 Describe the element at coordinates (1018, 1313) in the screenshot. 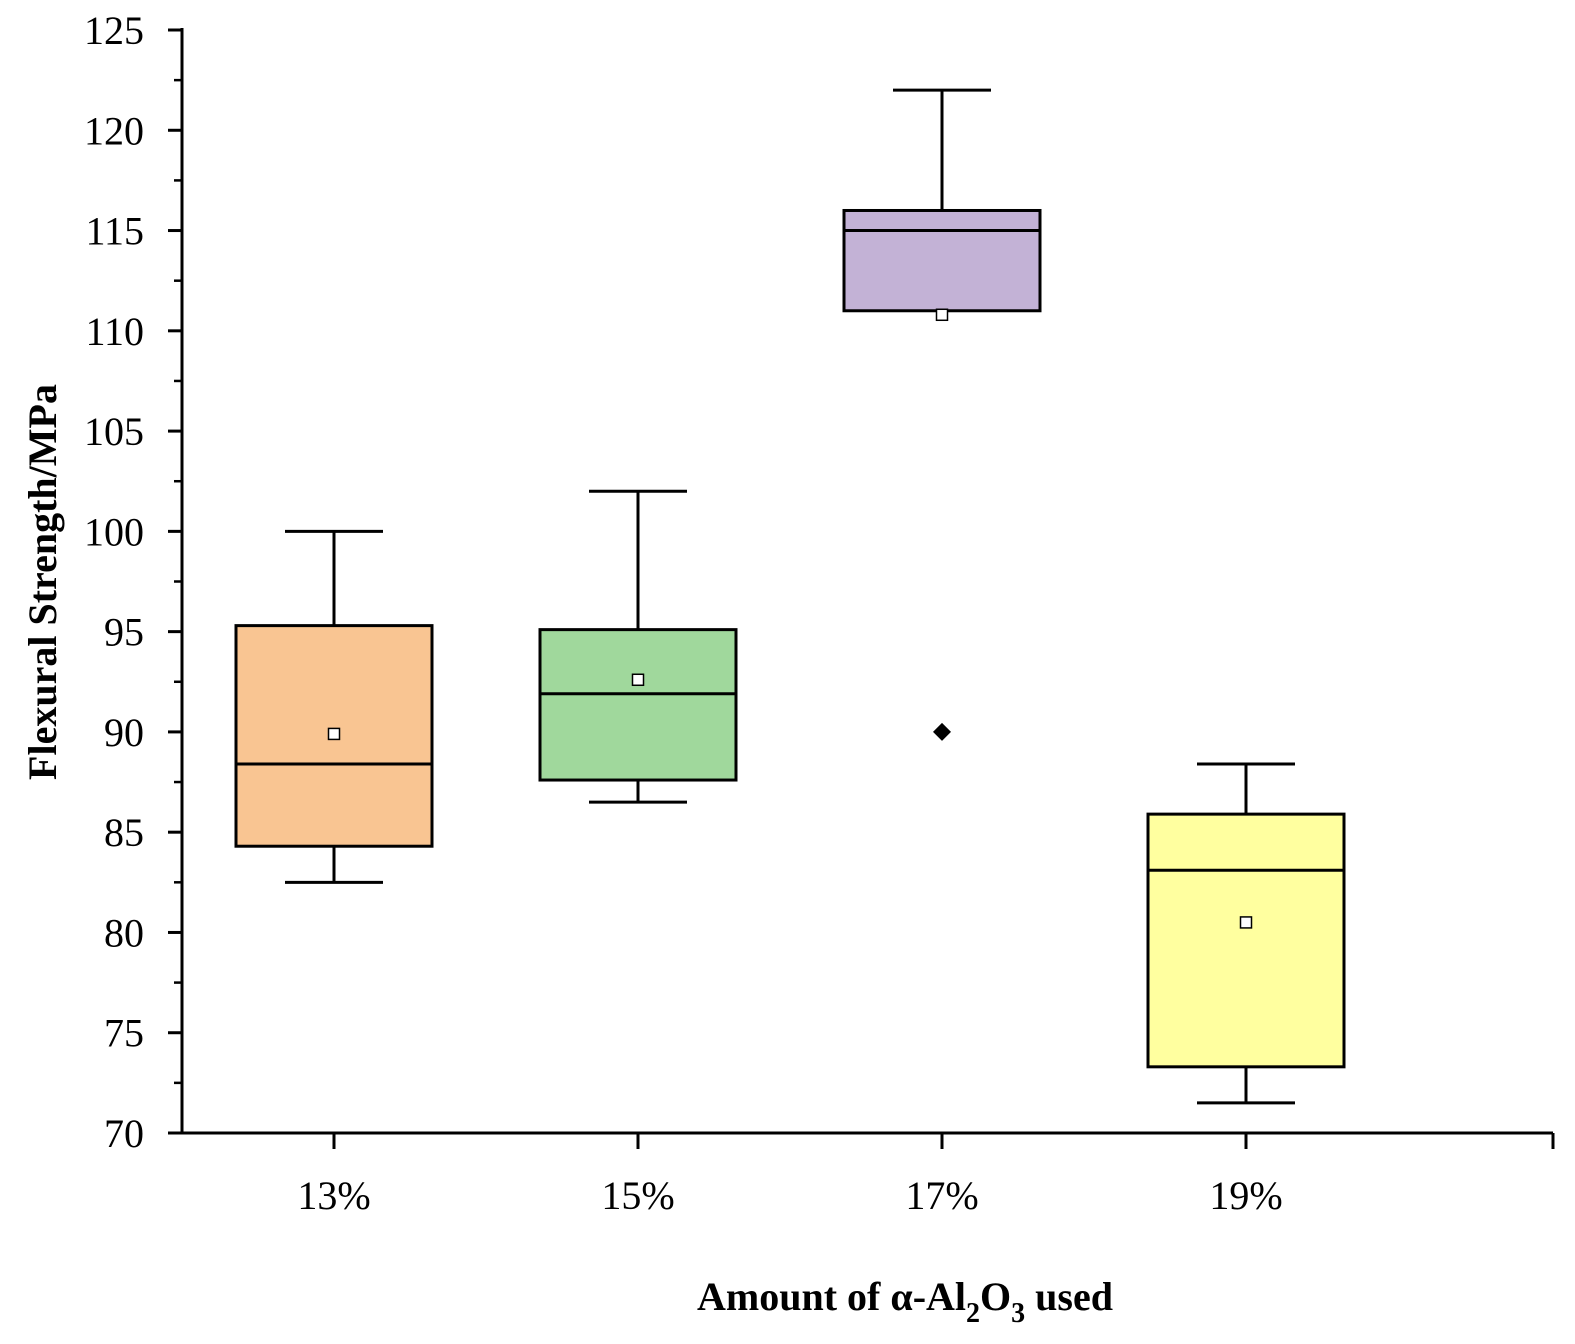

I see `x-axis-title-subscript: 3` at that location.